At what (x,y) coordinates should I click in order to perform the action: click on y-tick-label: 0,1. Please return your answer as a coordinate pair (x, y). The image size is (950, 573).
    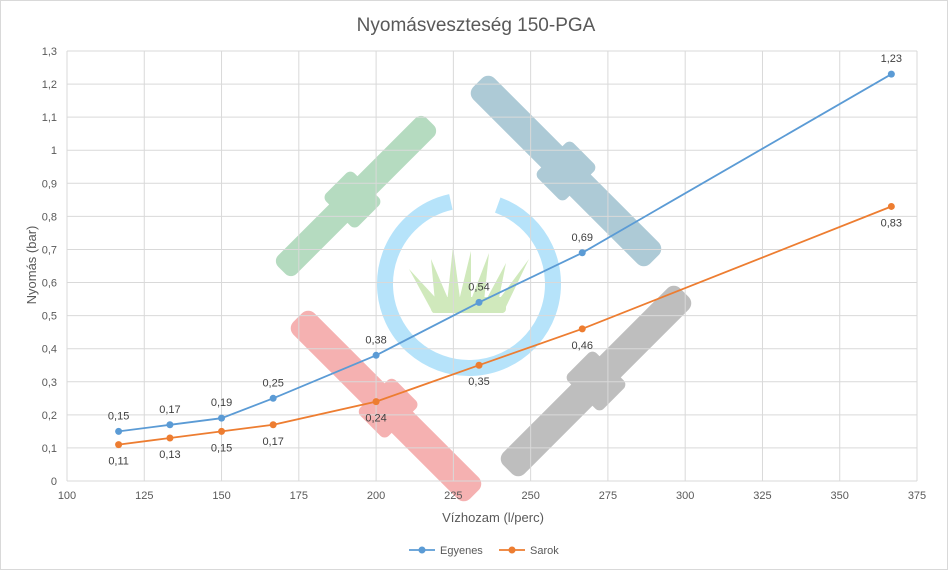
    Looking at the image, I should click on (49, 449).